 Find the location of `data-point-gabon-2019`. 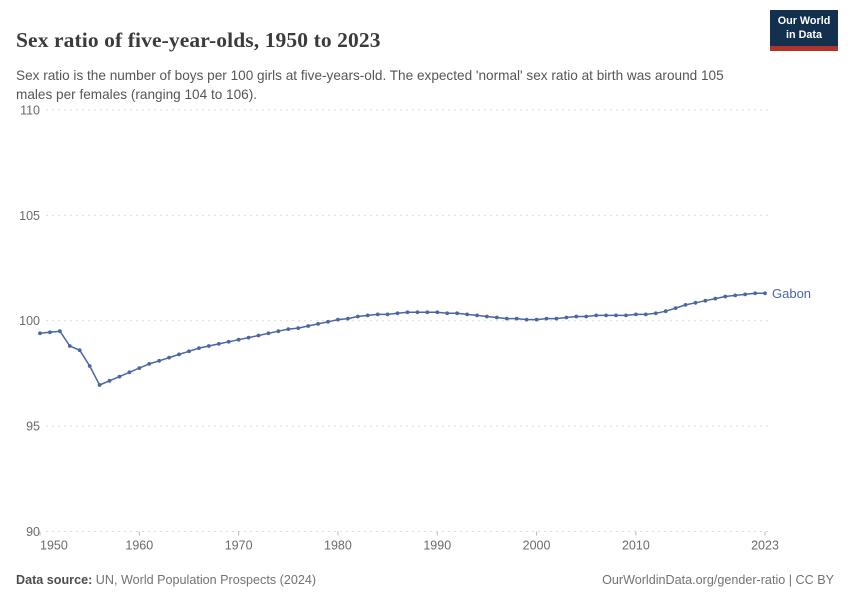

data-point-gabon-2019 is located at coordinates (725, 296).